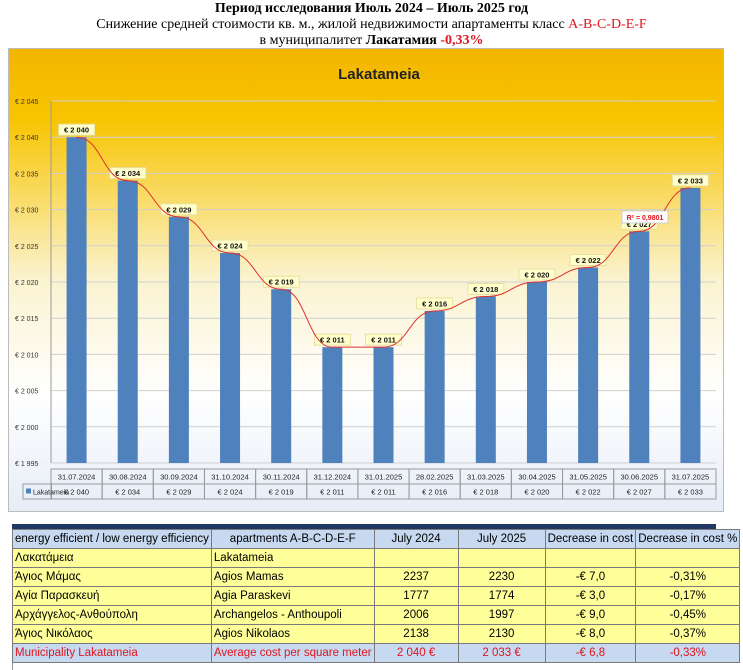  Describe the element at coordinates (26, 102) in the screenshot. I see `y-tick-label: € 2 045` at that location.